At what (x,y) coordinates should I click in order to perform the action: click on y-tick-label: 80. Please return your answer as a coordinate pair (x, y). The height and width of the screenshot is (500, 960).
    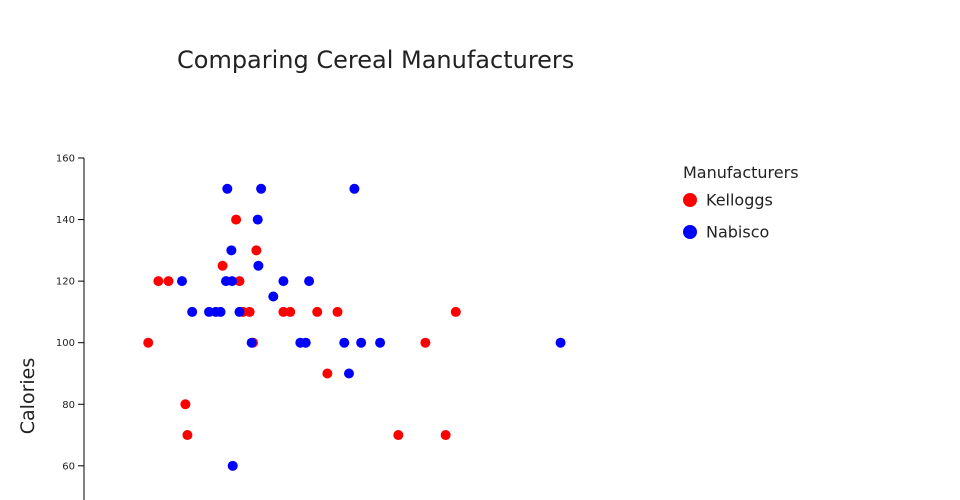
    Looking at the image, I should click on (68, 405).